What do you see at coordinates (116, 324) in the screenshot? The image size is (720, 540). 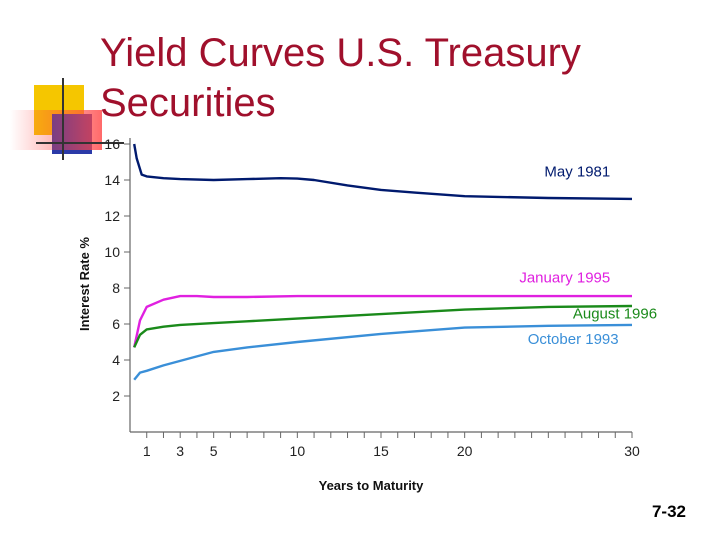 I see `y-tick-label: 6` at bounding box center [116, 324].